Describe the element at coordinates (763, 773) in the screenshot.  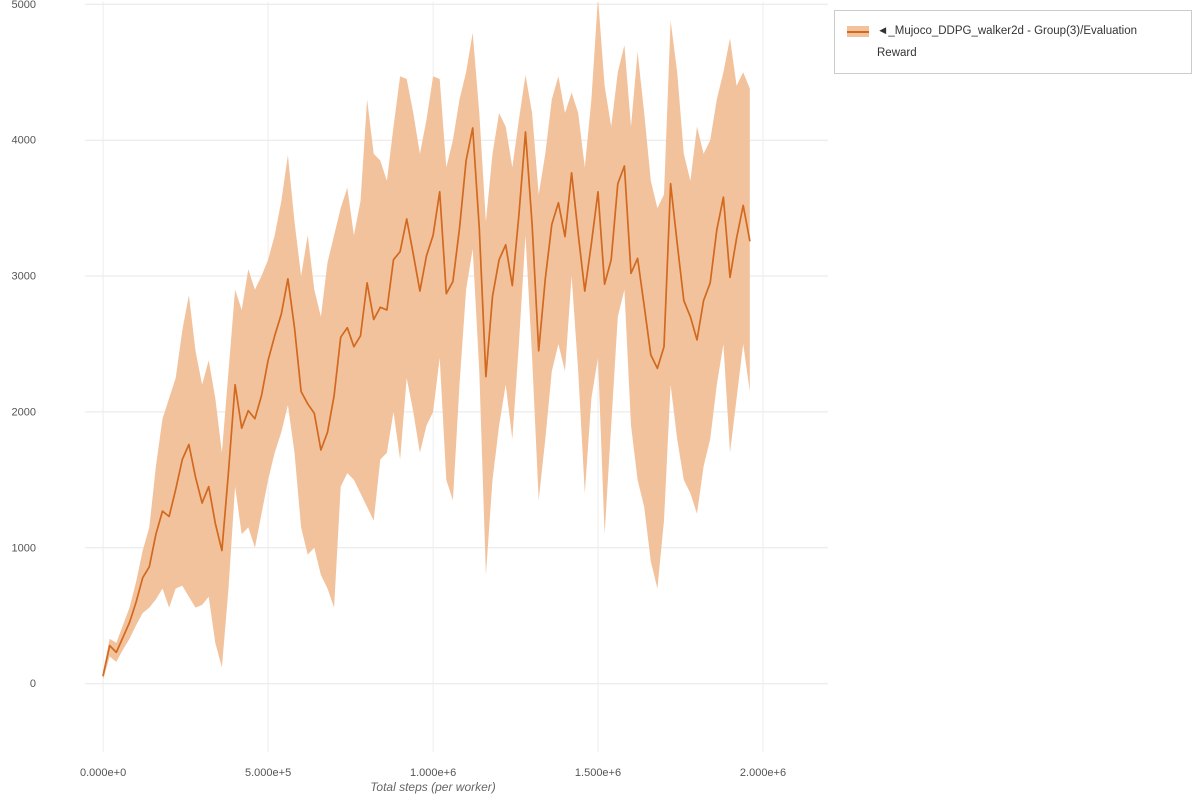
I see `x-tick-label: 2.000e+6` at that location.